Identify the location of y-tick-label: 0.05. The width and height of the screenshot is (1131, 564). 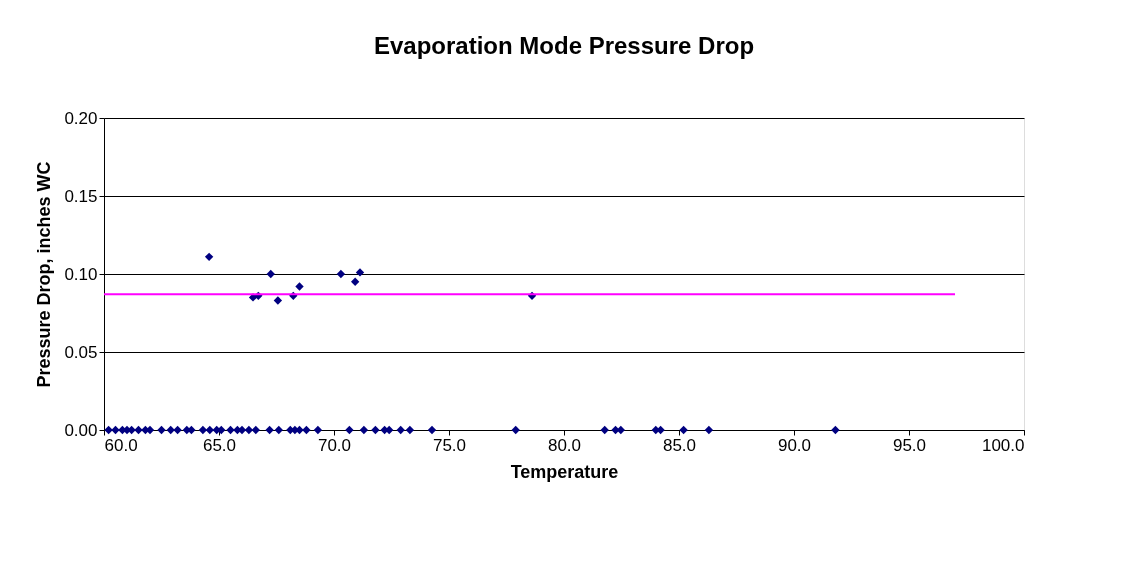
(81, 352).